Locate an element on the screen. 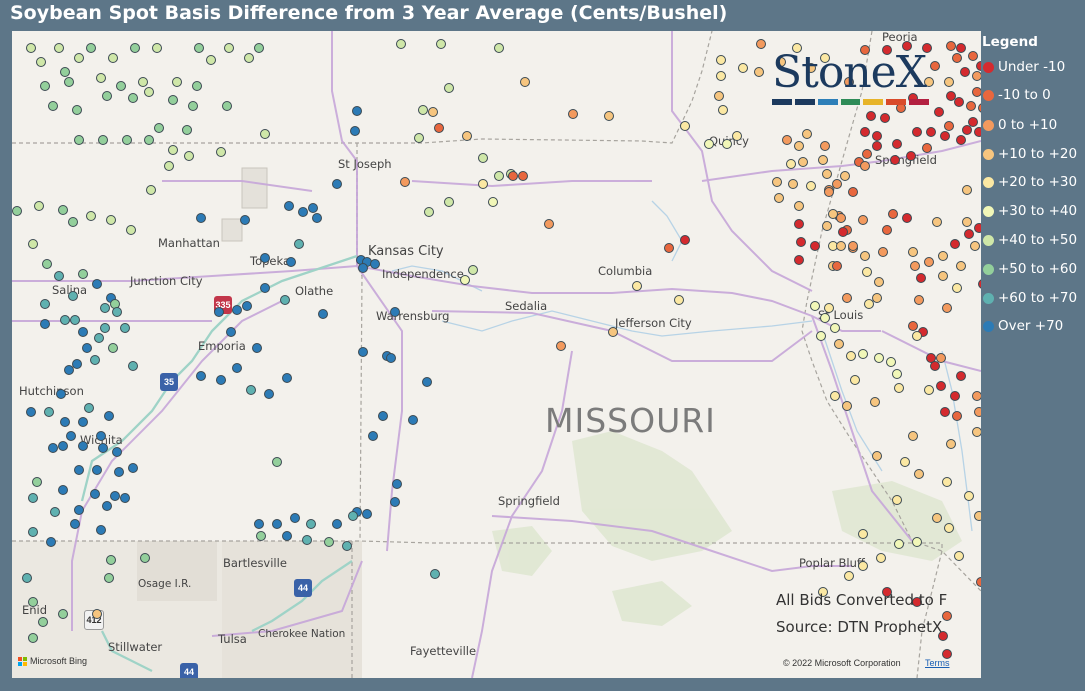 The height and width of the screenshot is (691, 1085). legend-item: +30 to +40 is located at coordinates (1030, 211).